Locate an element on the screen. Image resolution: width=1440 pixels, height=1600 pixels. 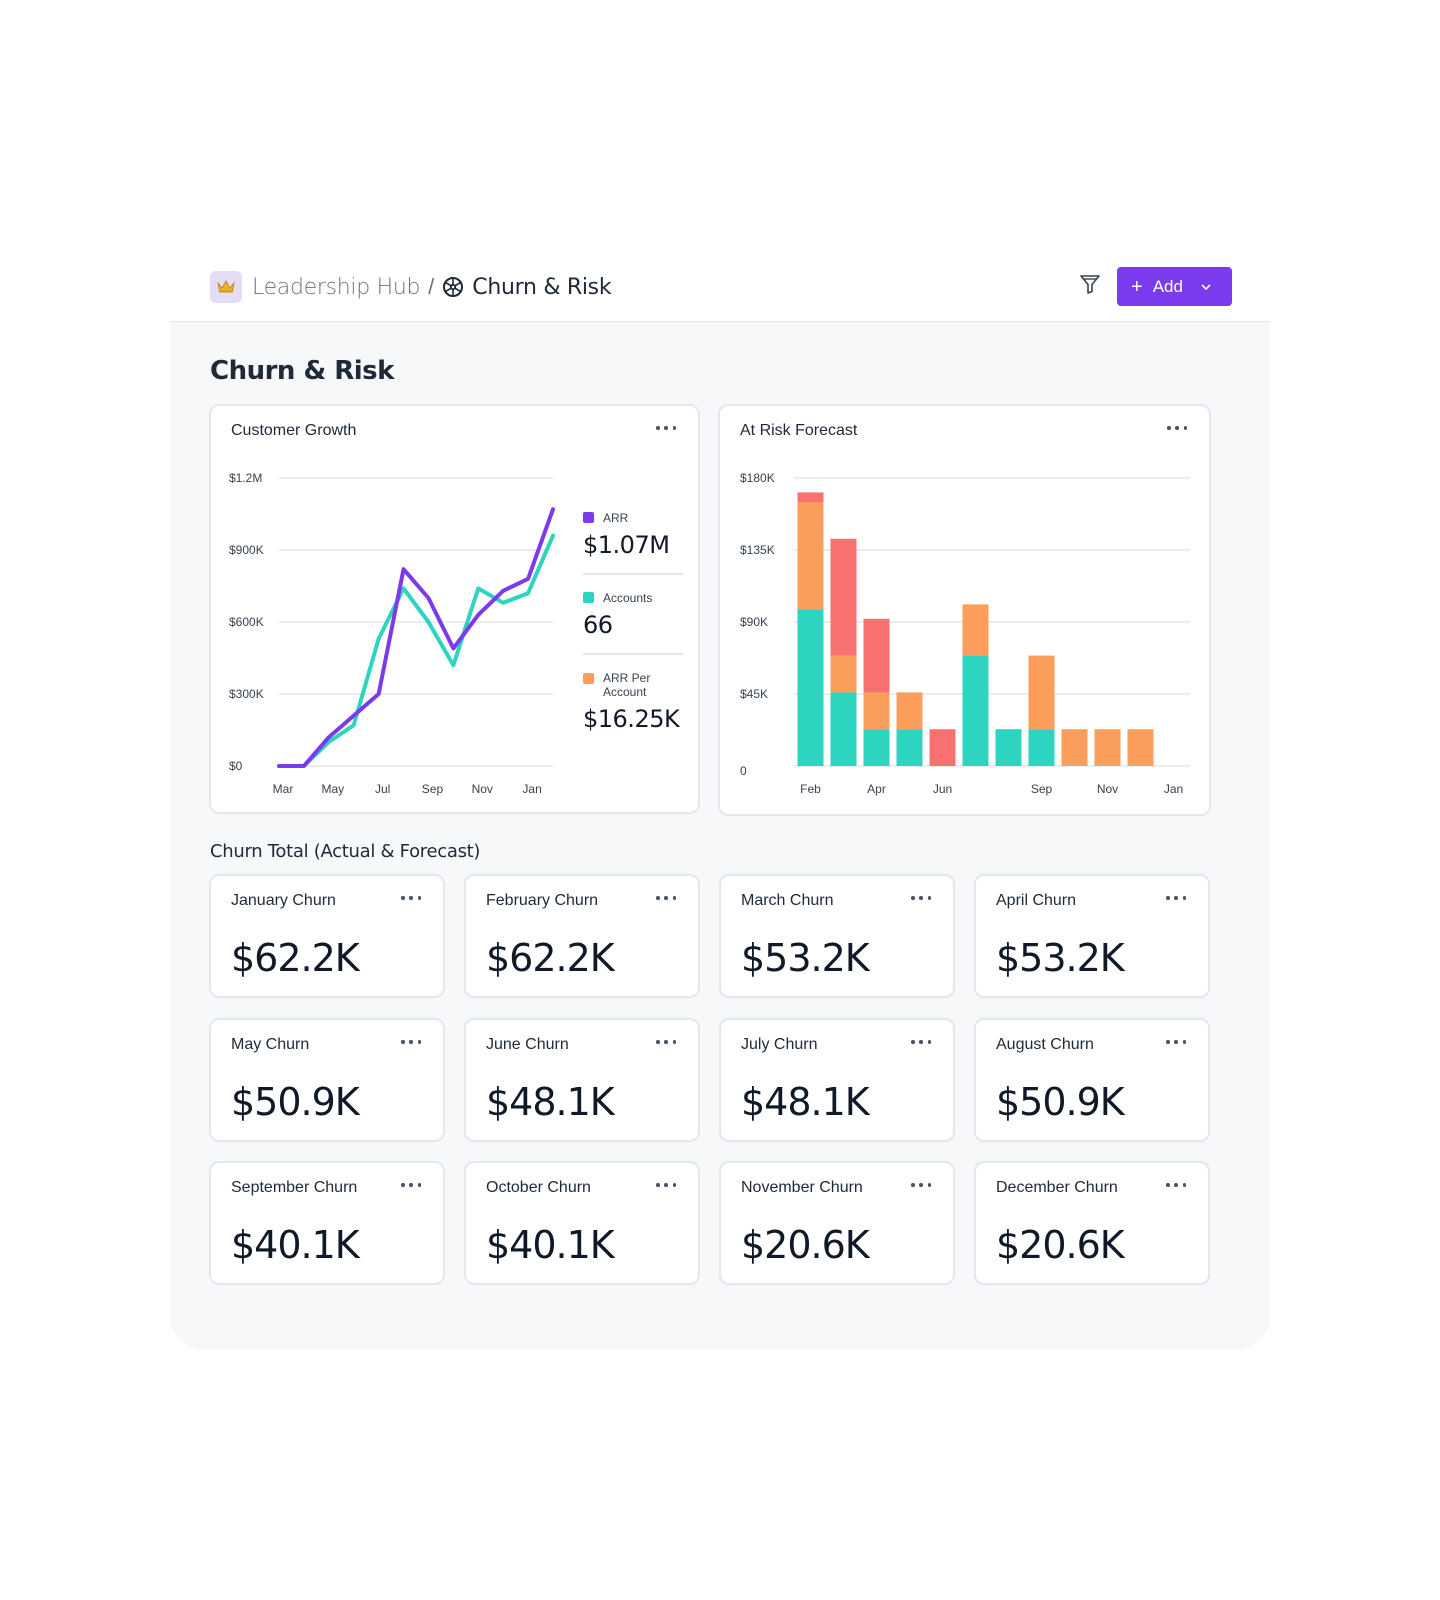
churn-kpi-card: October Churn $40.1K is located at coordinates (582, 1223).